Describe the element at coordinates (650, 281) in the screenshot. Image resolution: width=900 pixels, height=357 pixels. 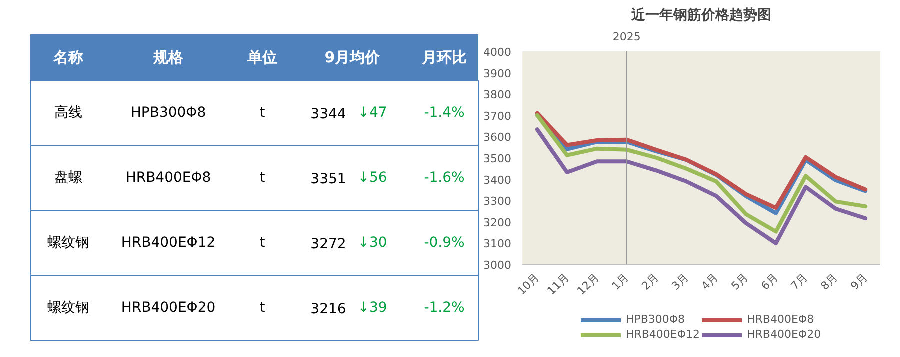
I see `x-tick-label: 2月` at that location.